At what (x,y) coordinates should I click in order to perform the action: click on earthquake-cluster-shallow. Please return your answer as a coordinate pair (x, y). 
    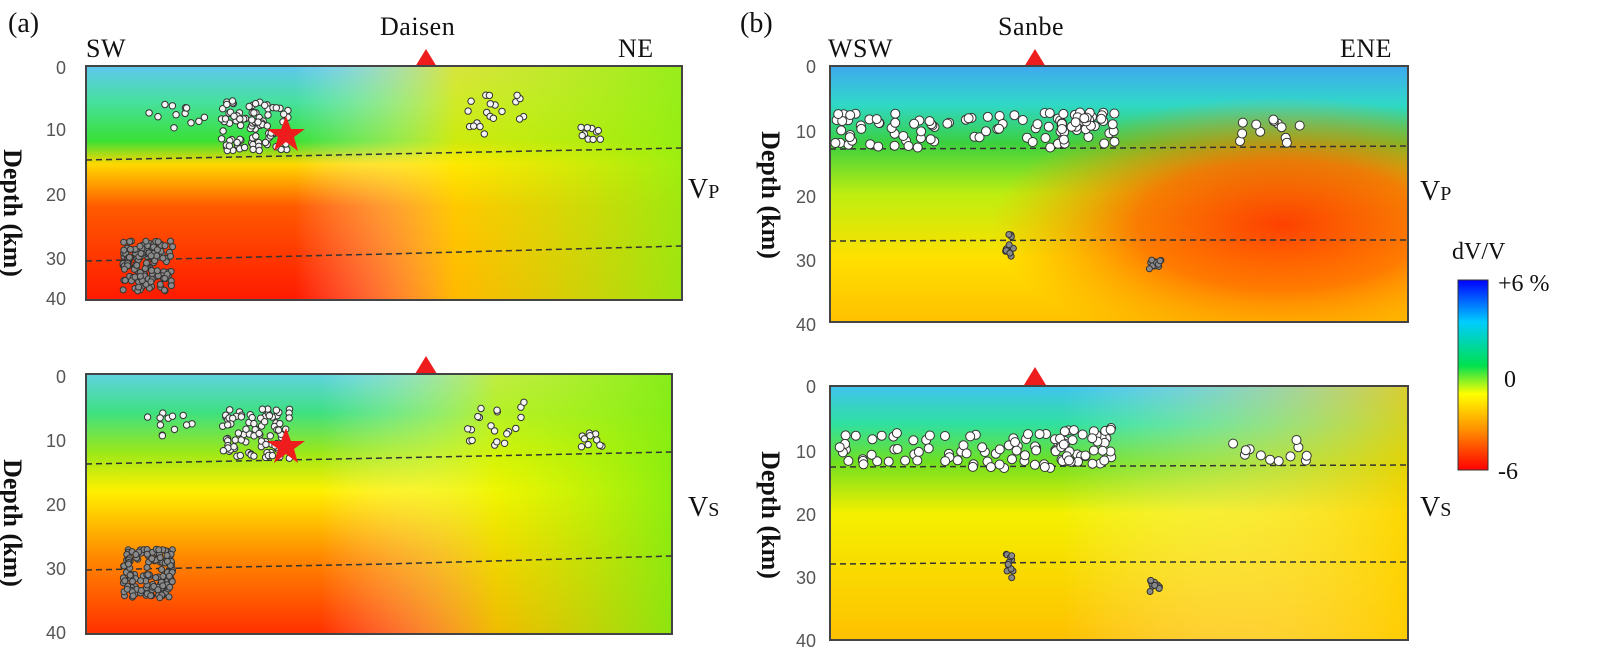
    Looking at the image, I should click on (374, 430).